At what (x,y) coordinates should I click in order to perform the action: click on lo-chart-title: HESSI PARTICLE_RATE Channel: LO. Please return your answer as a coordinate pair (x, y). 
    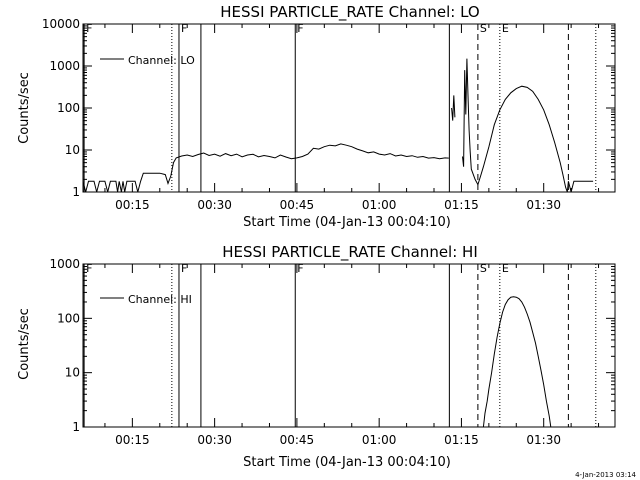
    Looking at the image, I should click on (349, 12).